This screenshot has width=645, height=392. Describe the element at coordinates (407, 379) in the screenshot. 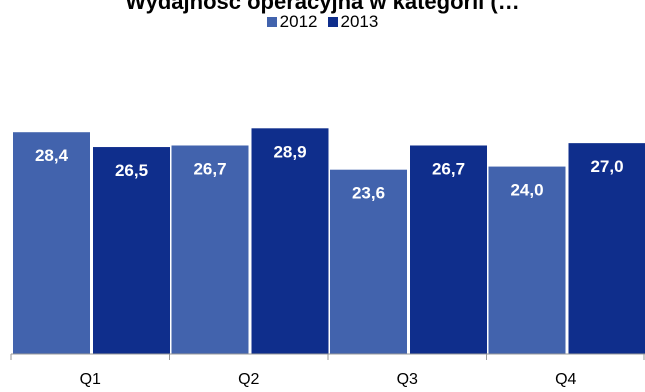

I see `x-tick-label-q3: Q3` at that location.